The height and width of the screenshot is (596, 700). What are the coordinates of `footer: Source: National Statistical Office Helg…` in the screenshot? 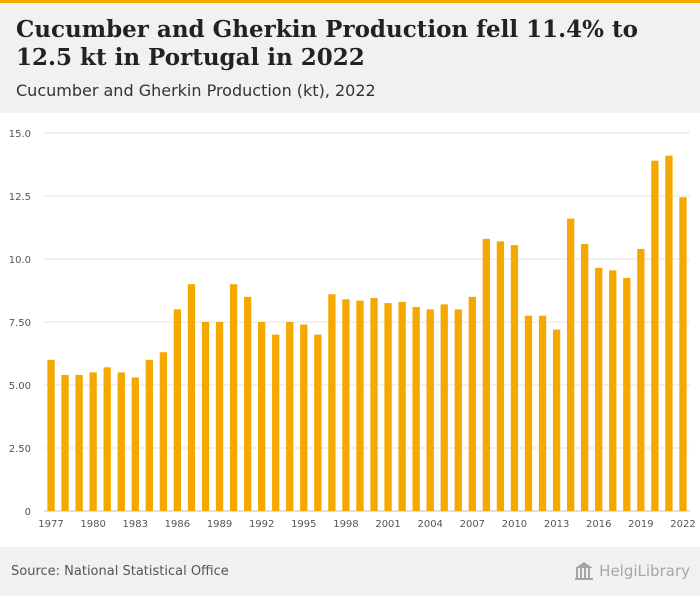 It's located at (350, 571).